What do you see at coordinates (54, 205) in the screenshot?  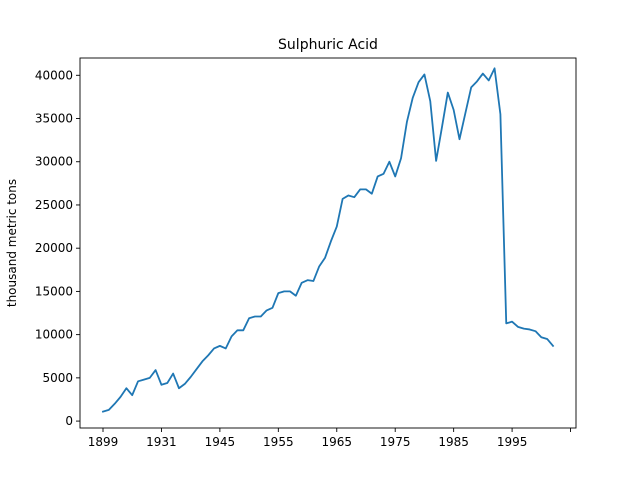 I see `y-tick-label: 25000` at bounding box center [54, 205].